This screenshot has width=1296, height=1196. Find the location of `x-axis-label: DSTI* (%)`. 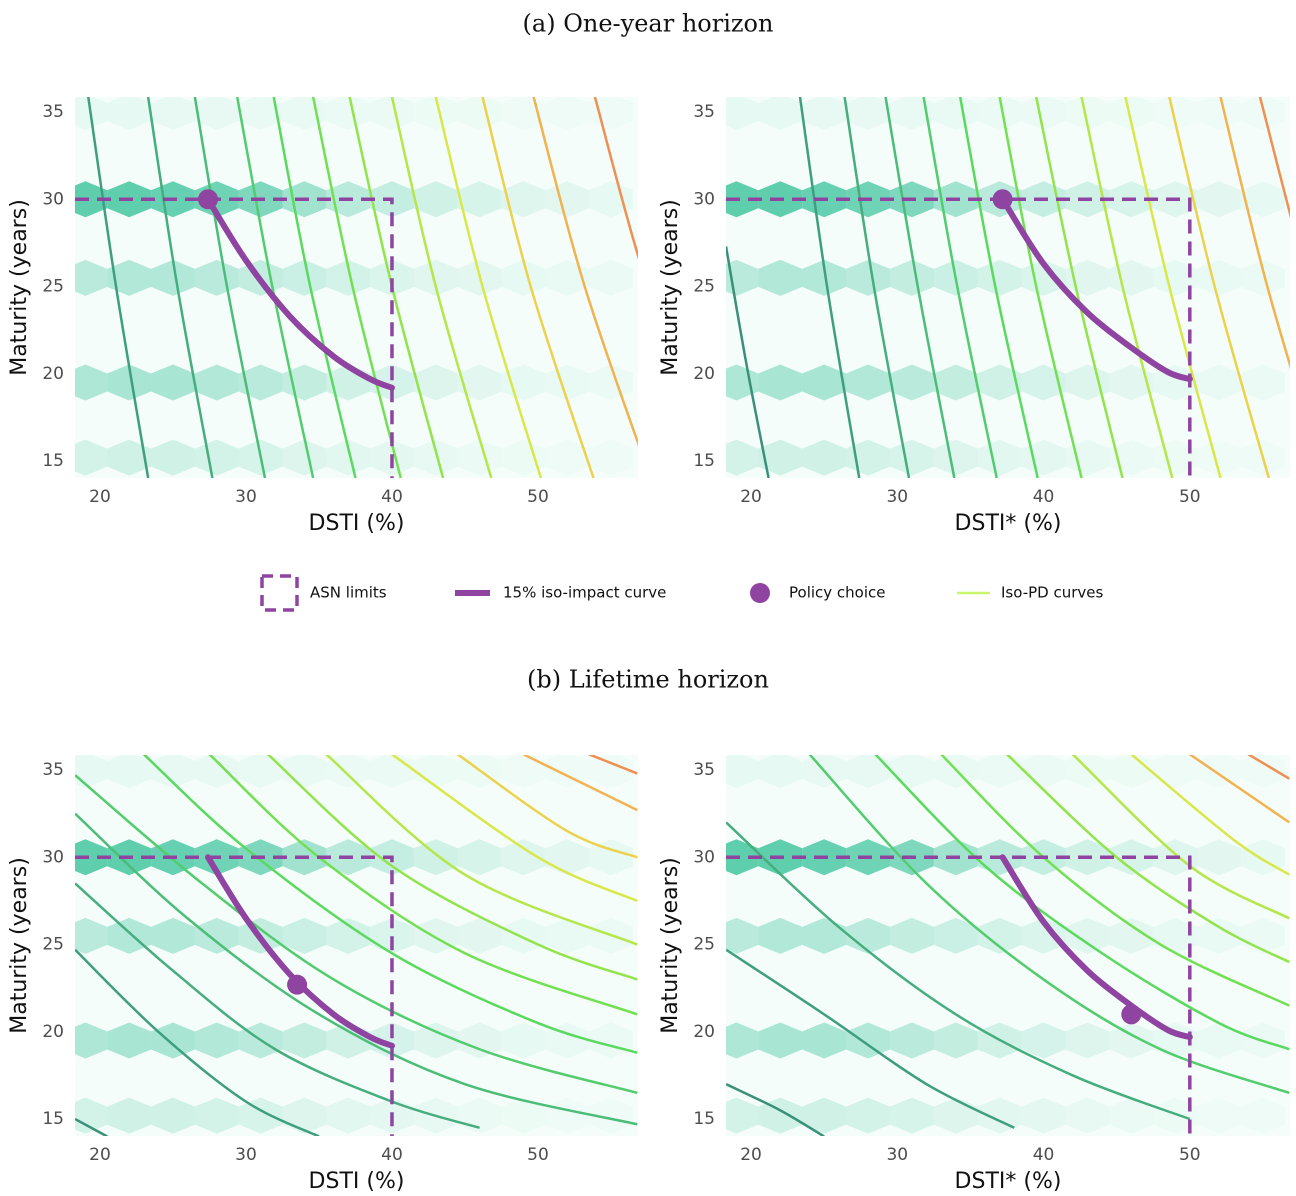

x-axis-label: DSTI* (%) is located at coordinates (1008, 1181).